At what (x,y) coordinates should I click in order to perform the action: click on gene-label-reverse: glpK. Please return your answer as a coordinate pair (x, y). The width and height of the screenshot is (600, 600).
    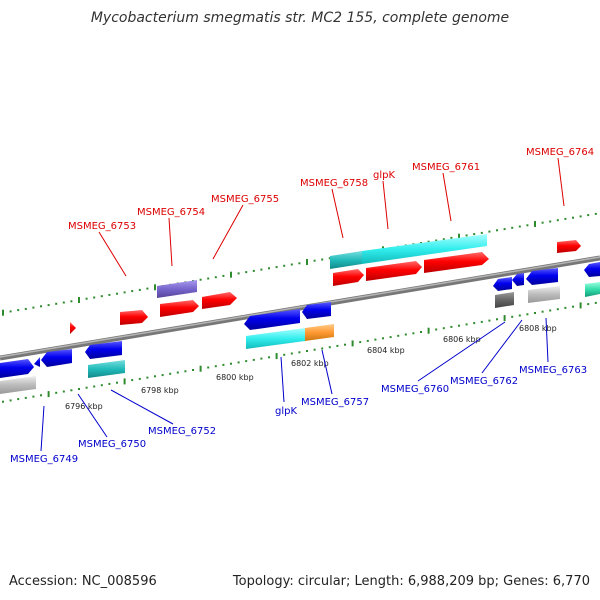
    Looking at the image, I should click on (286, 411).